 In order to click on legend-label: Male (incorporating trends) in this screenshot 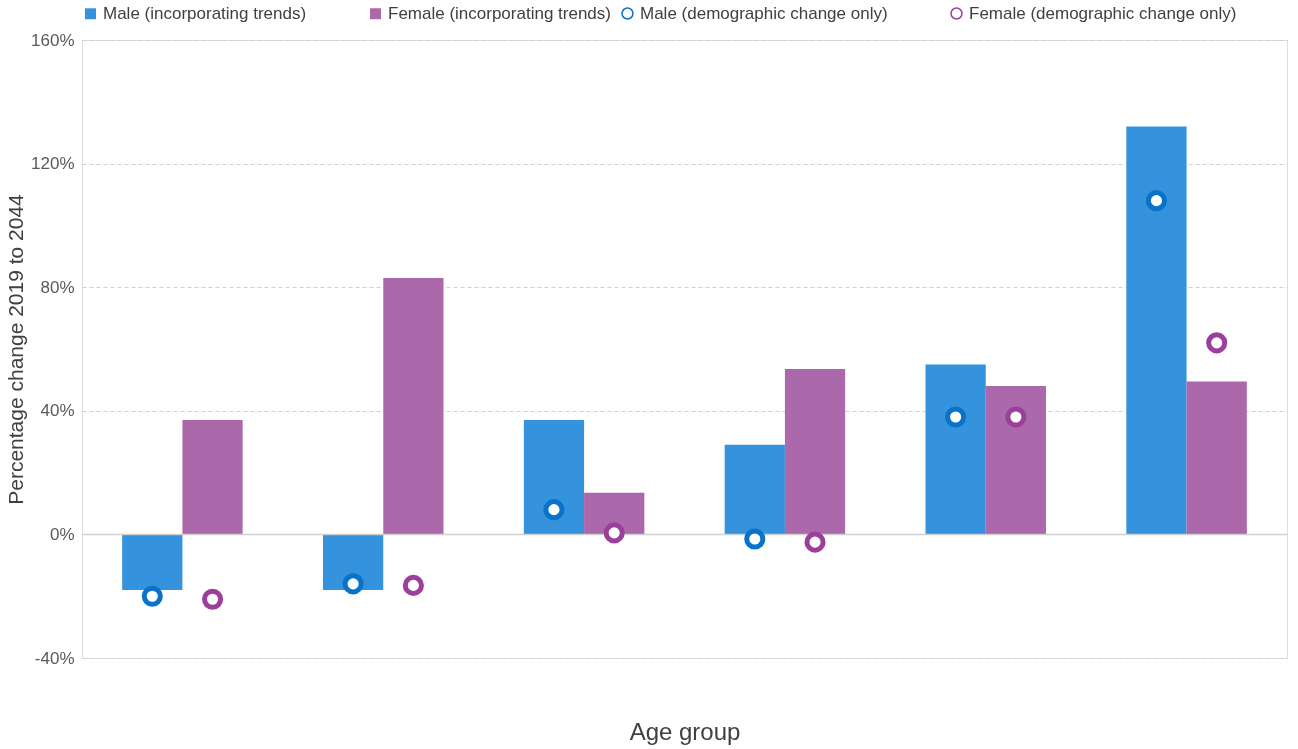, I will do `click(205, 13)`.